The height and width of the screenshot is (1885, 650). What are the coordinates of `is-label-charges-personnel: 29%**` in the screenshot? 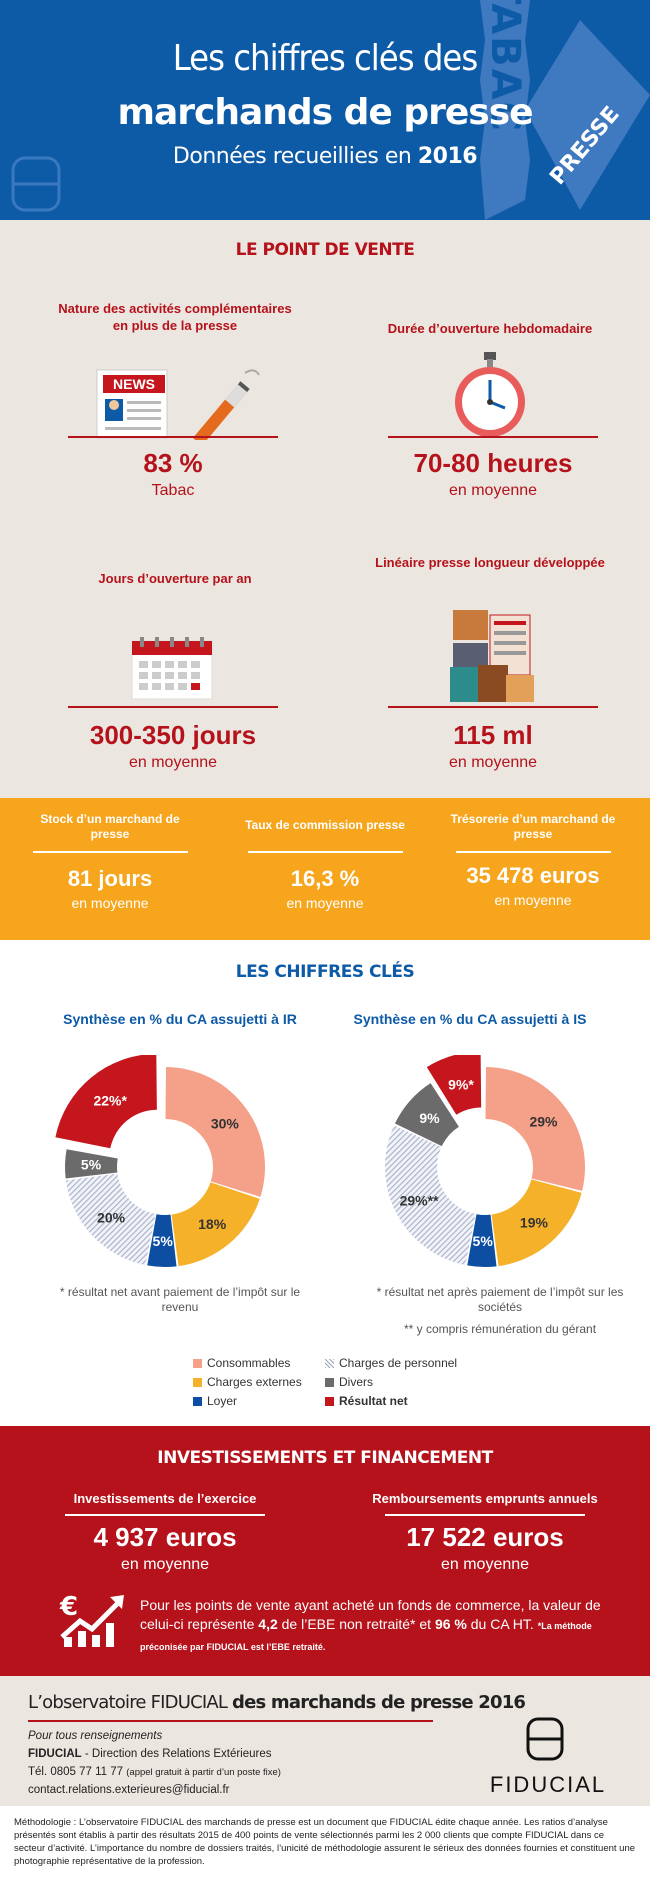 It's located at (419, 1201).